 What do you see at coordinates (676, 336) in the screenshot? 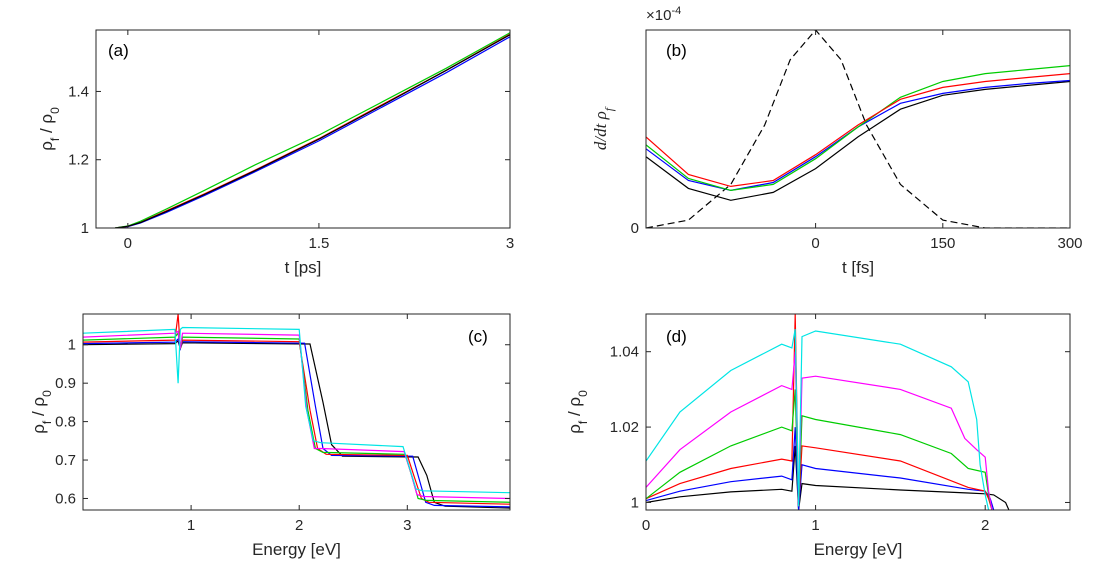
I see `panel-label: (d)` at bounding box center [676, 336].